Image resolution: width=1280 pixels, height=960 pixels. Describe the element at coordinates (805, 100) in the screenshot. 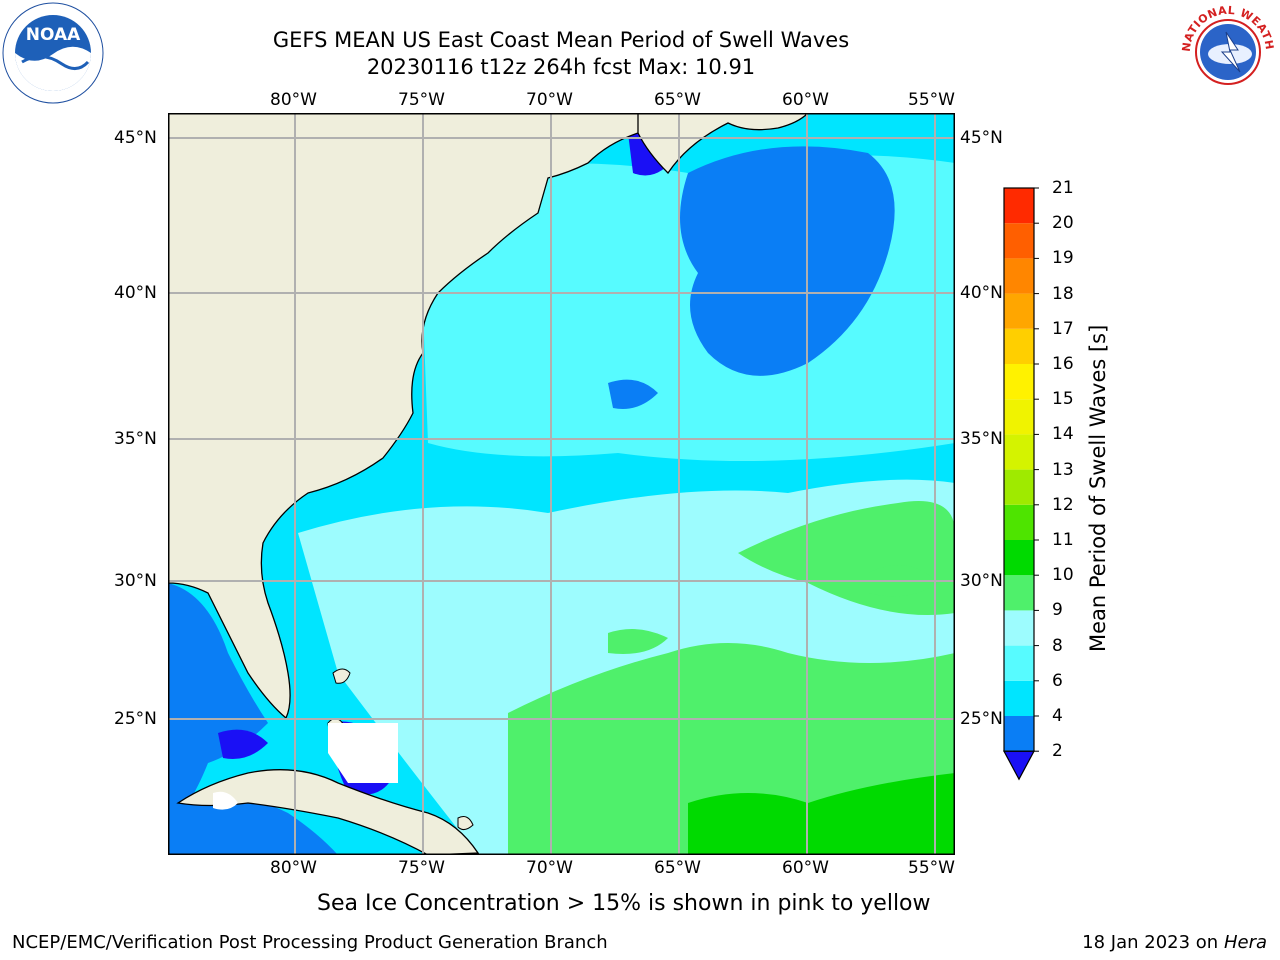

I see `lon-label-top: 60°W` at that location.